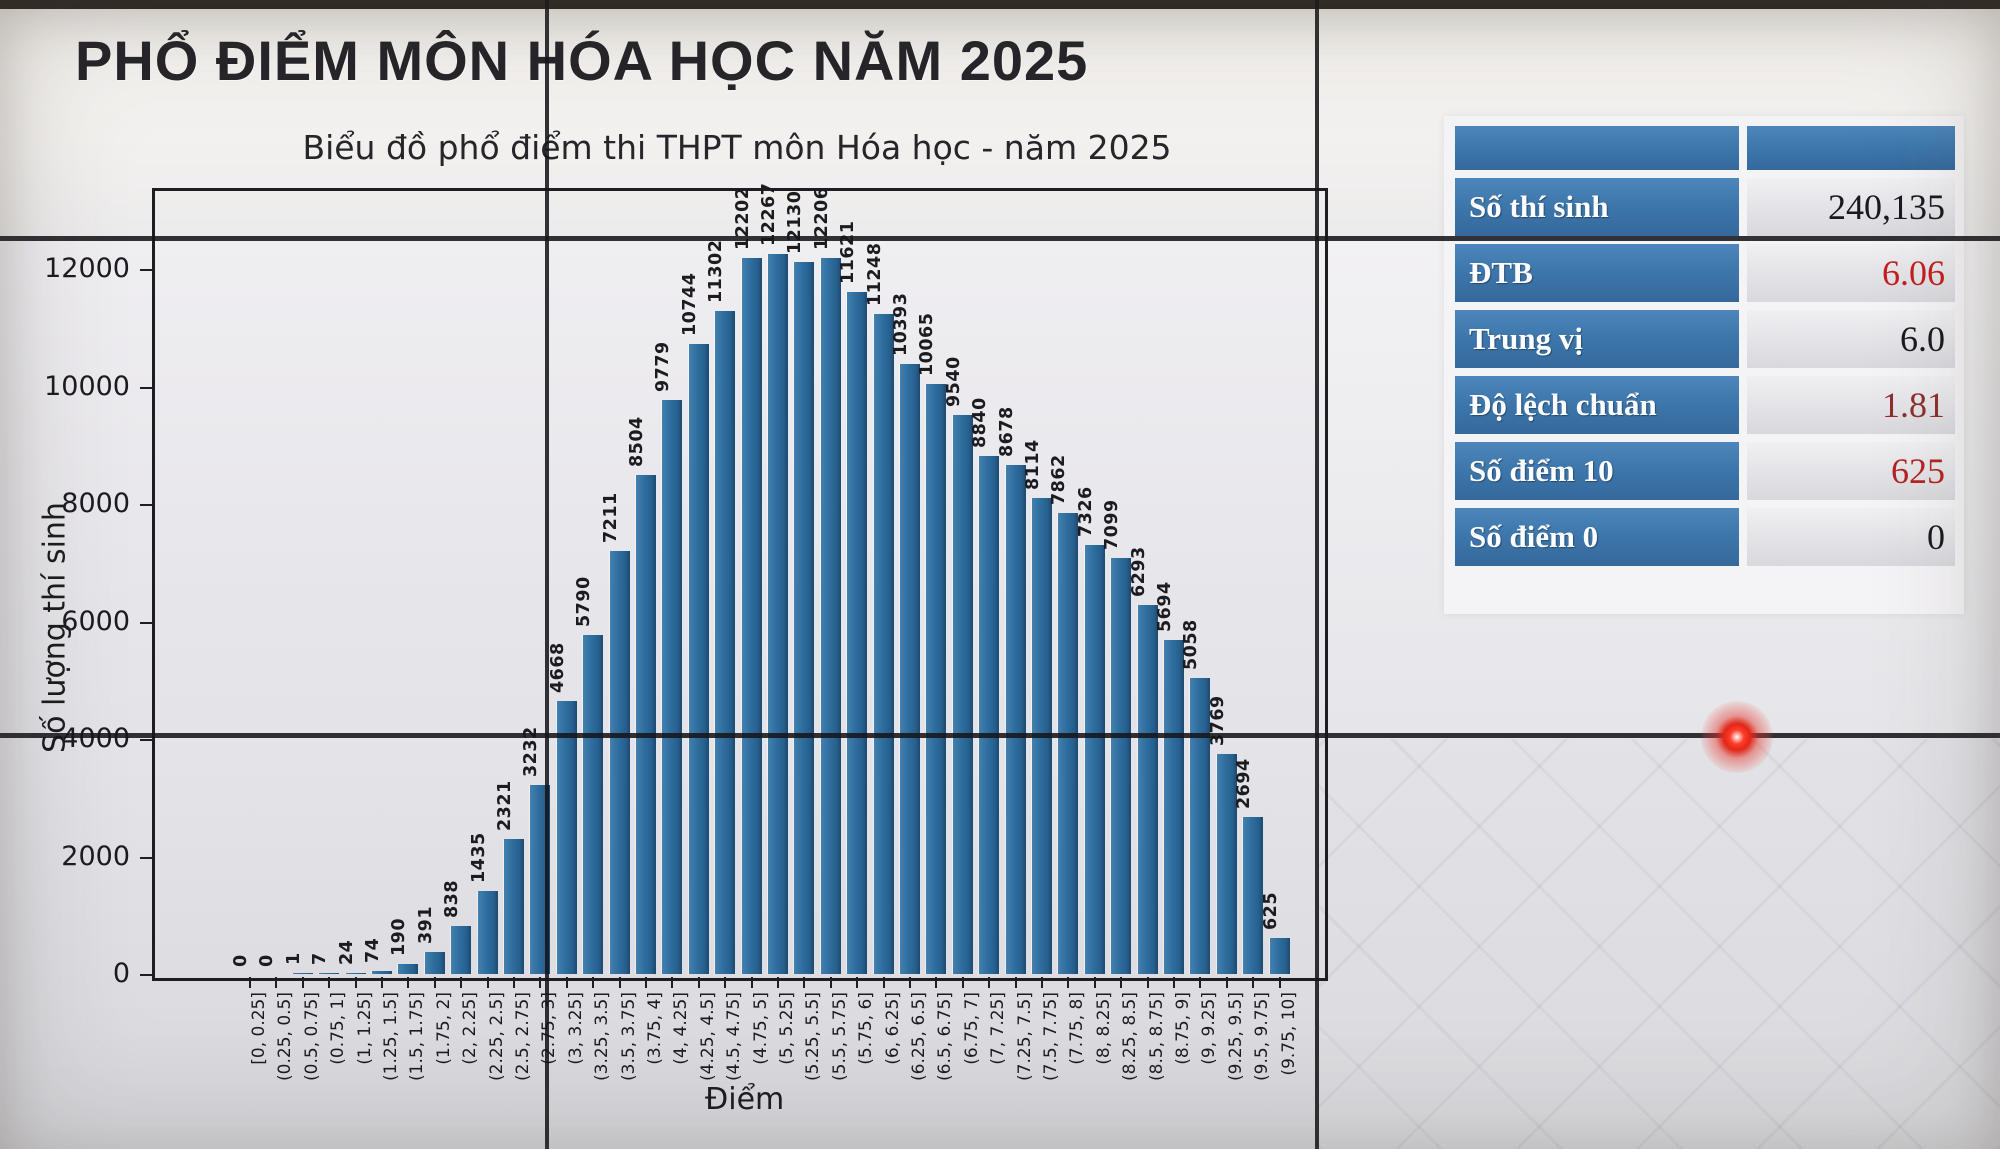 The width and height of the screenshot is (2000, 1149). I want to click on bar-value-label: 6293, so click(1138, 571).